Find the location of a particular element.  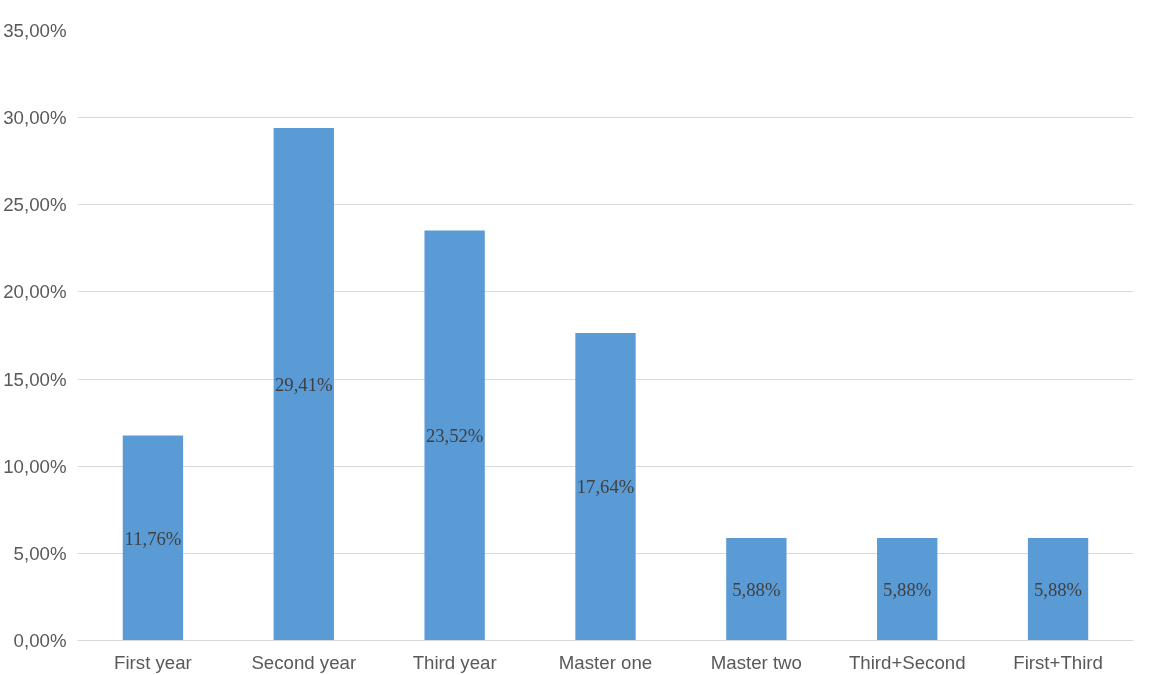

y-tick-label: 0,00% is located at coordinates (40, 640).